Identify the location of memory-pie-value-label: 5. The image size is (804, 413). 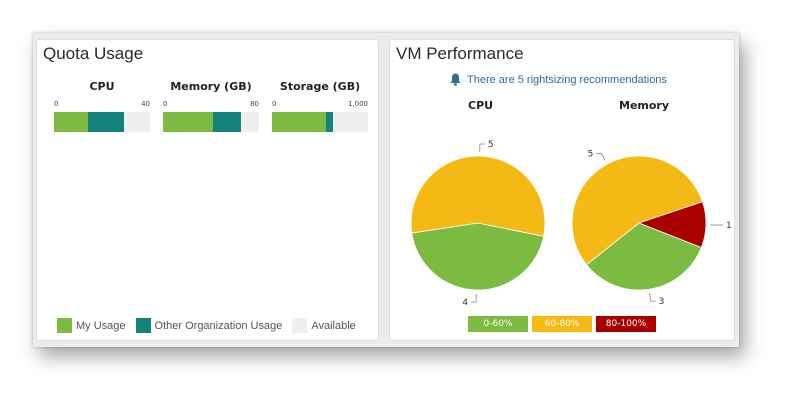
(591, 155).